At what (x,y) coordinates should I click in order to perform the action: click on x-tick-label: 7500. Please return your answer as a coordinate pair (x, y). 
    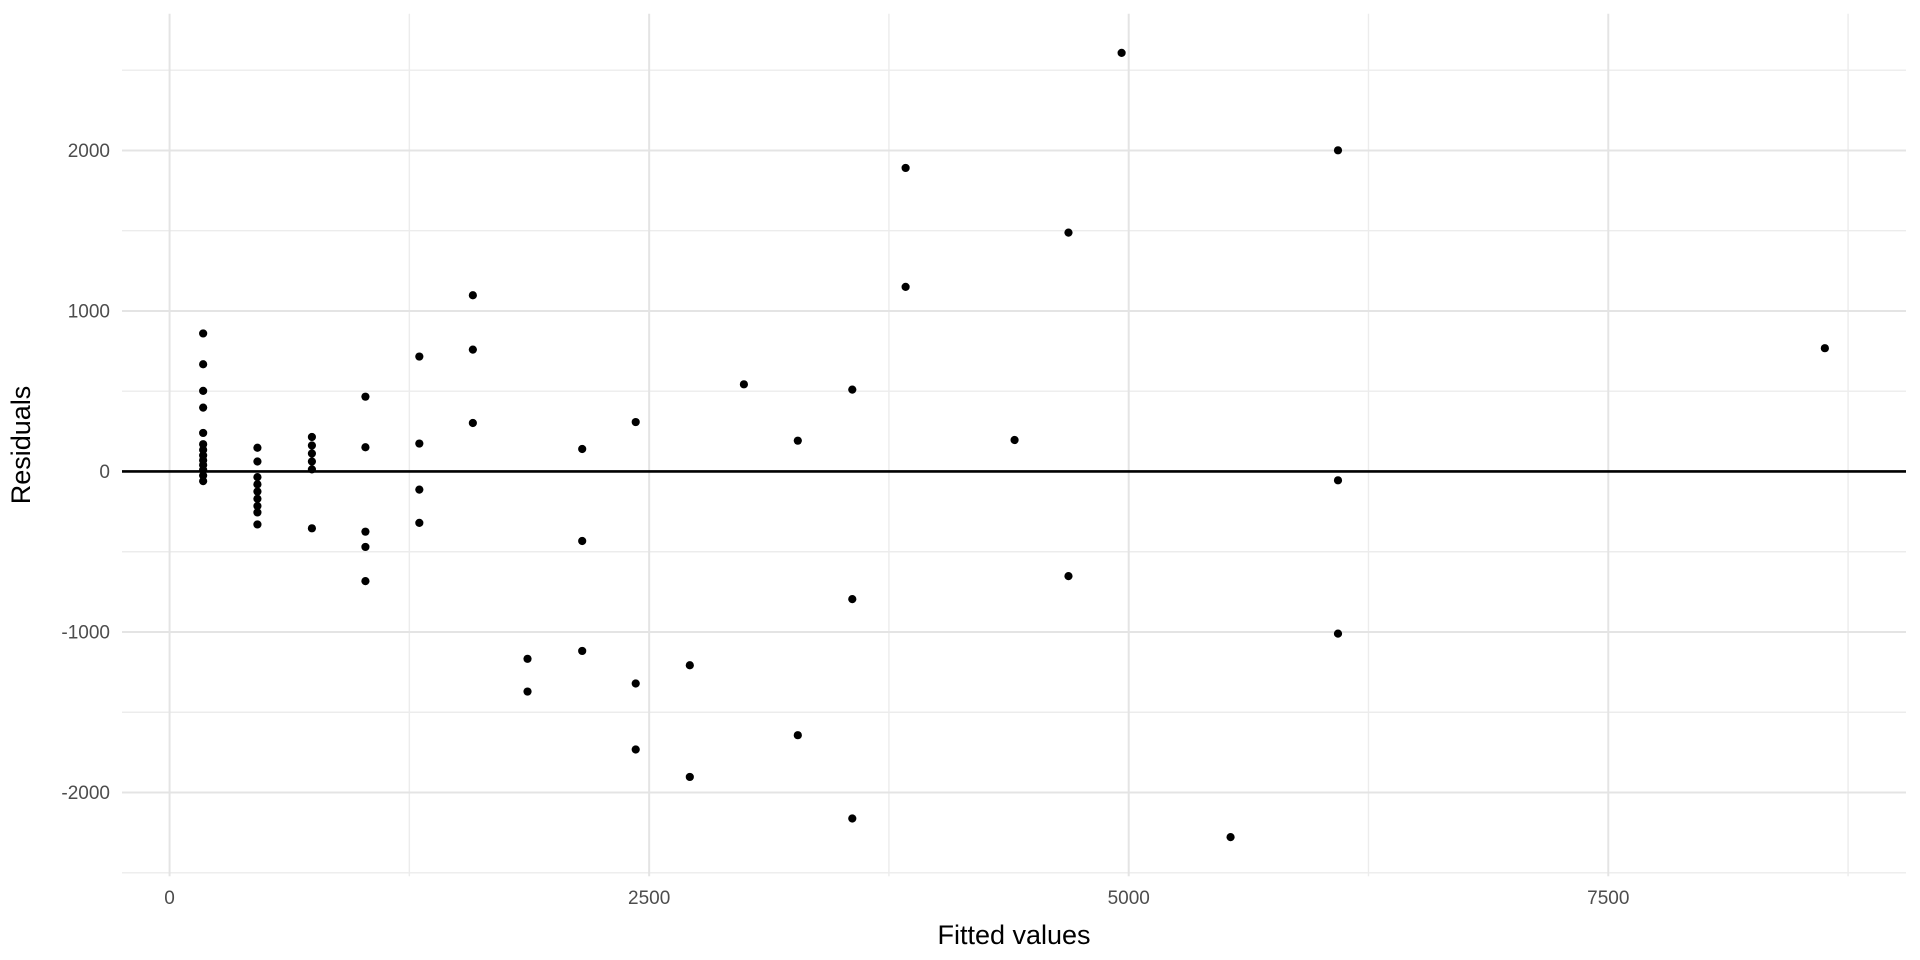
    Looking at the image, I should click on (1608, 898).